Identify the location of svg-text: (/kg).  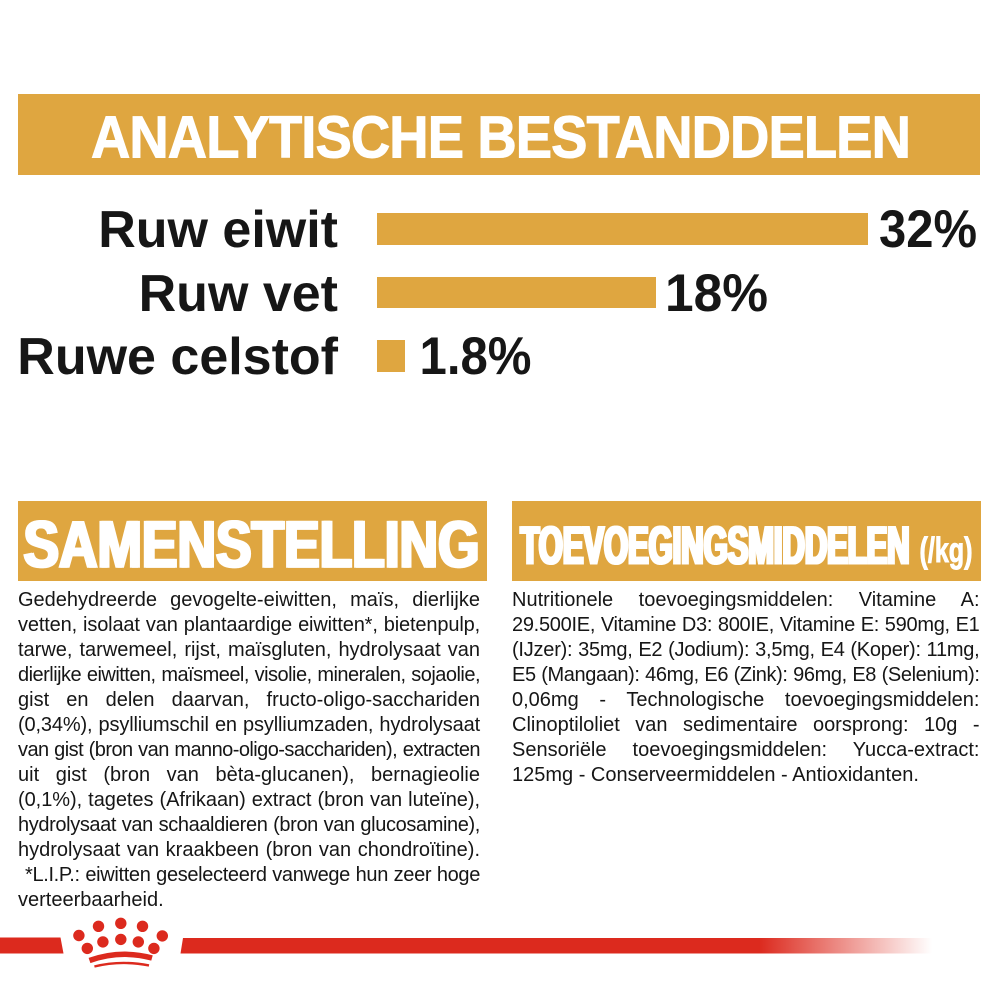
(946, 550).